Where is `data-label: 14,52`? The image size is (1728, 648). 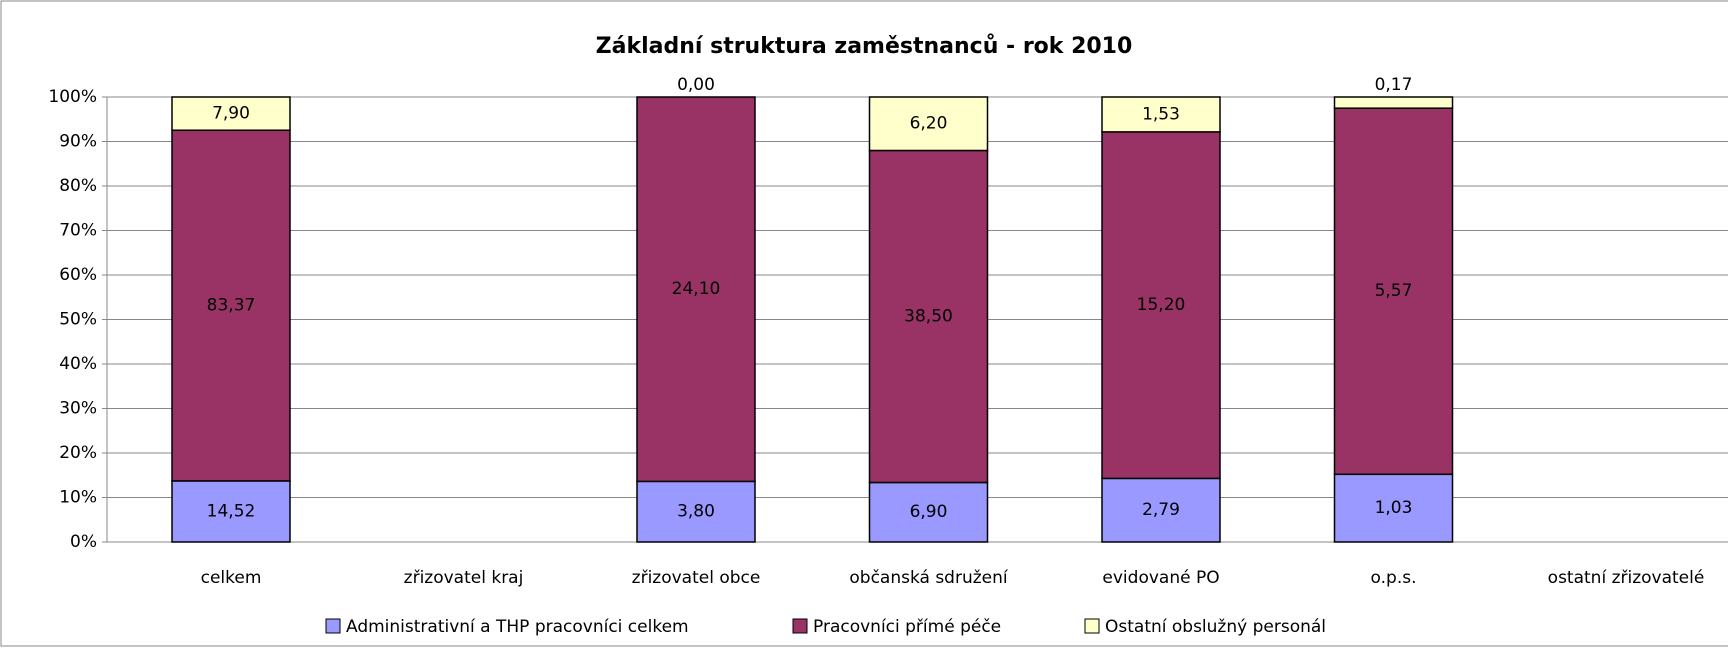
data-label: 14,52 is located at coordinates (231, 511).